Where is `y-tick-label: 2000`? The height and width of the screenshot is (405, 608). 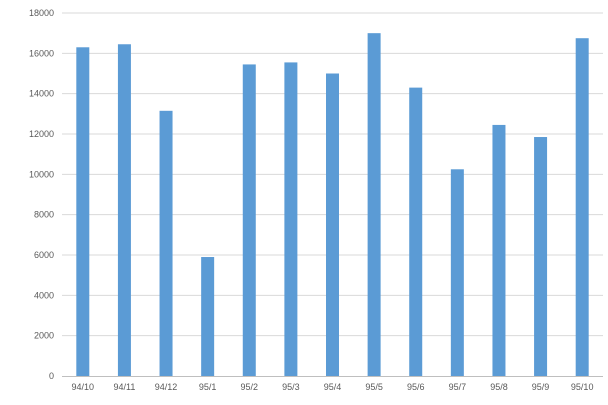
y-tick-label: 2000 is located at coordinates (44, 336).